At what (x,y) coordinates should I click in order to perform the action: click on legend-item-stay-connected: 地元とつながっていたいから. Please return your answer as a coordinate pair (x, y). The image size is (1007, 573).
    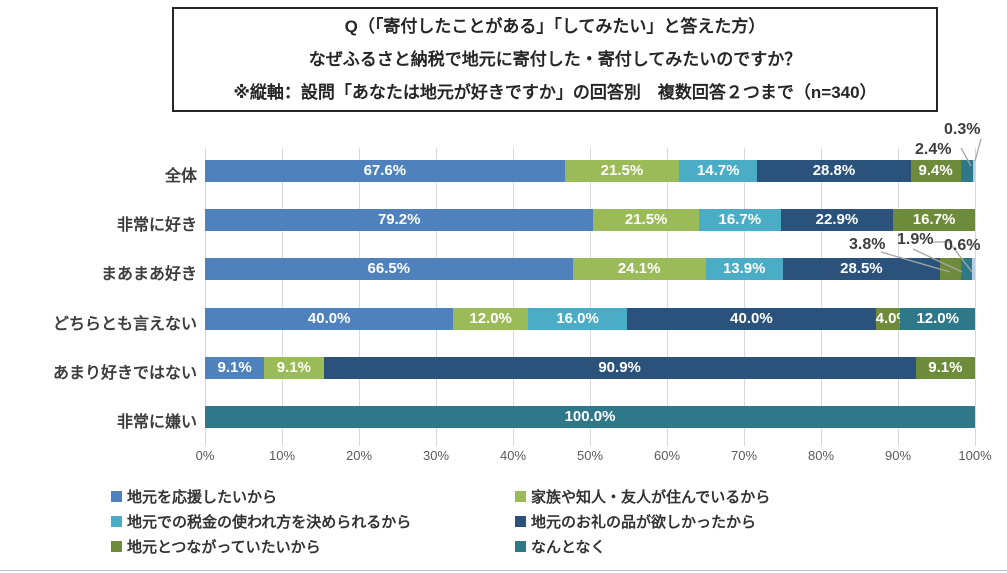
    Looking at the image, I should click on (216, 546).